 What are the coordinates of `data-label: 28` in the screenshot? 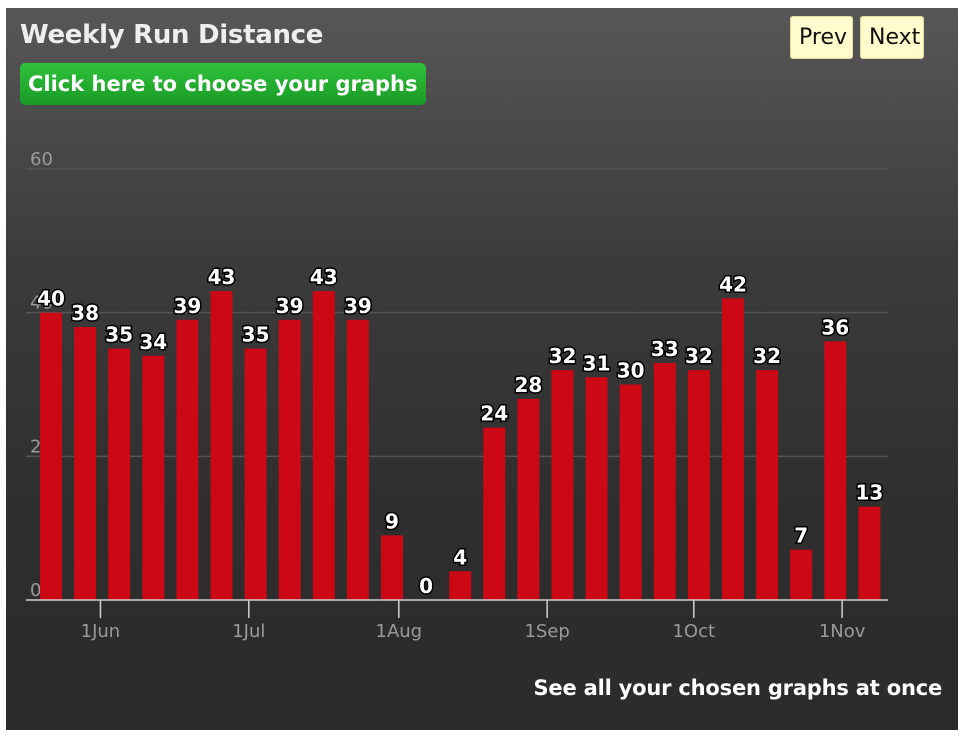 It's located at (528, 385).